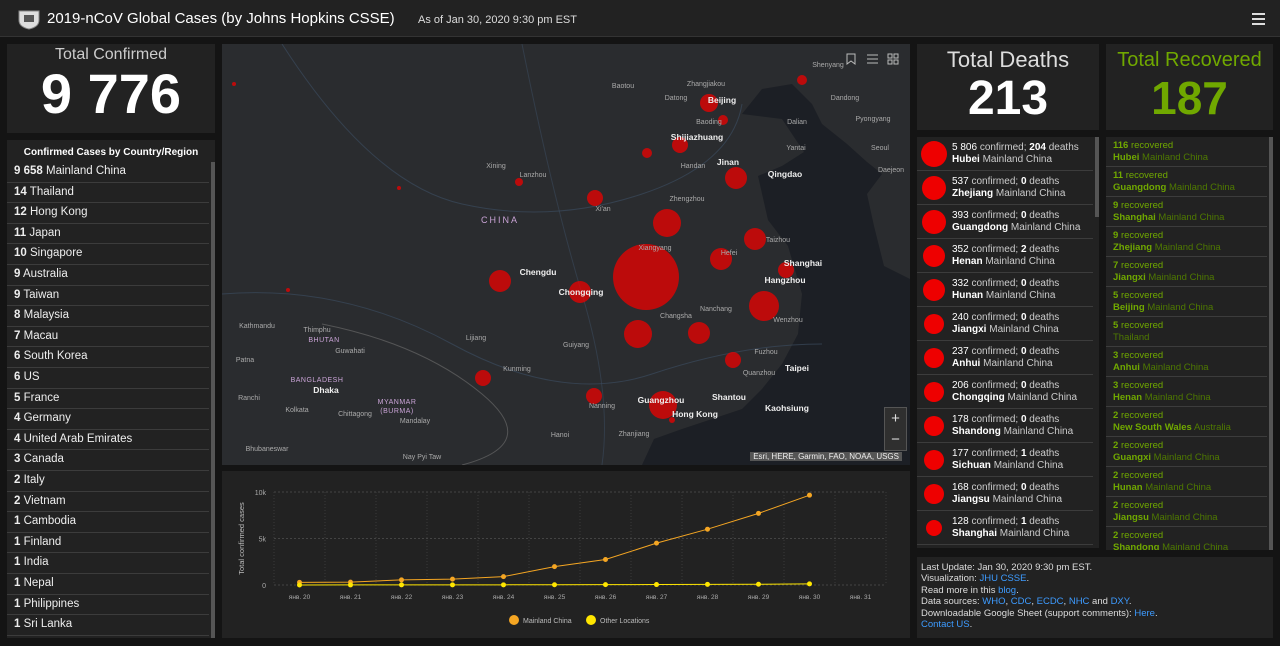 The height and width of the screenshot is (646, 1280). What do you see at coordinates (108, 296) in the screenshot?
I see `country-row: 9 Taiwan` at bounding box center [108, 296].